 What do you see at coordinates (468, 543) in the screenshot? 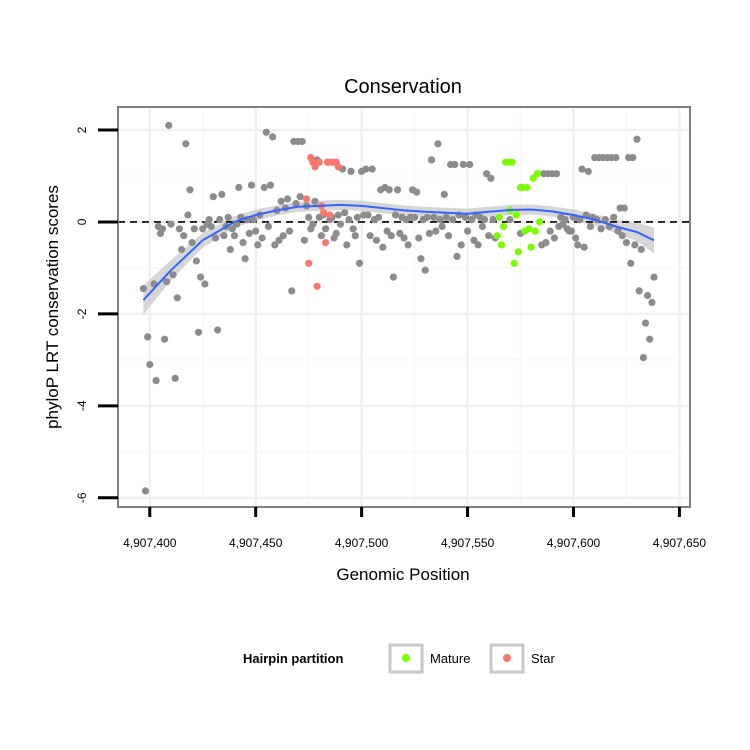
I see `x-tick-label: 4,907,550` at bounding box center [468, 543].